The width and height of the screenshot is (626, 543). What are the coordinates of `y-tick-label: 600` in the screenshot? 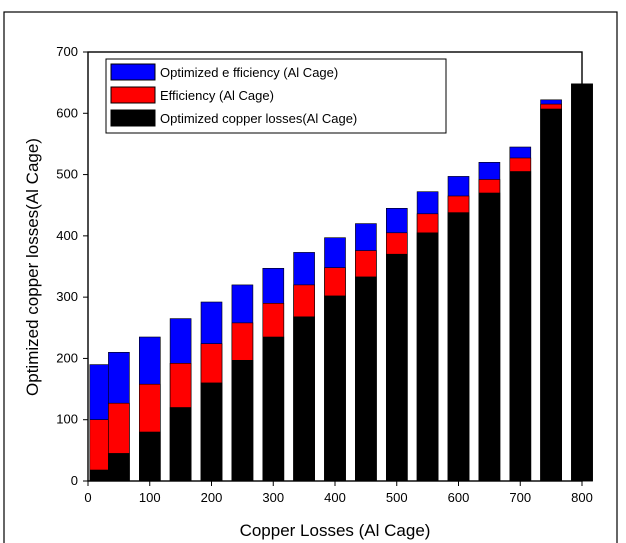 It's located at (67, 112).